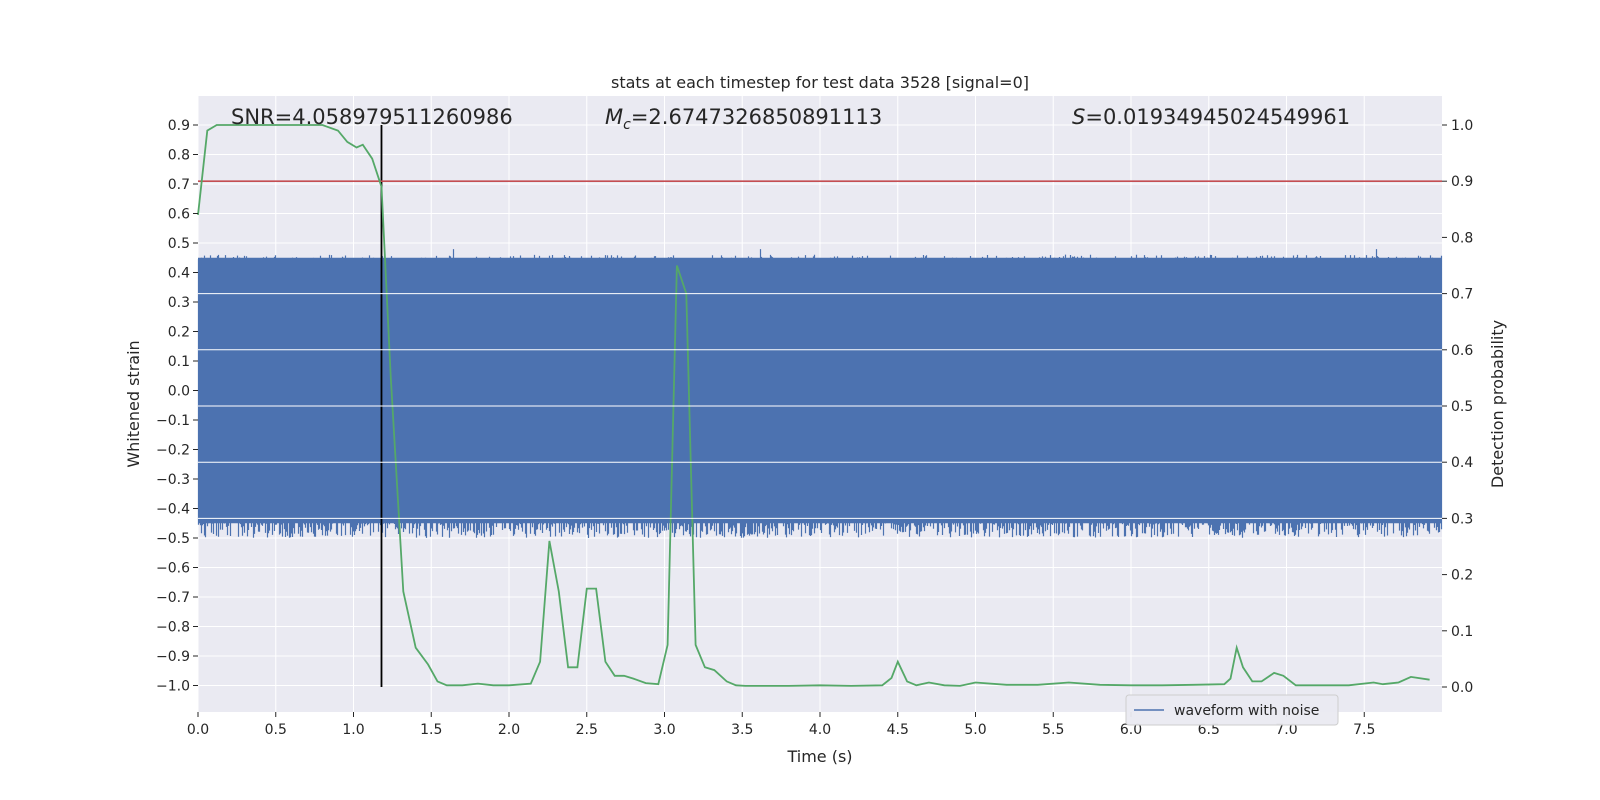 Image resolution: width=1600 pixels, height=800 pixels. I want to click on y-tick-label: 0.1, so click(179, 362).